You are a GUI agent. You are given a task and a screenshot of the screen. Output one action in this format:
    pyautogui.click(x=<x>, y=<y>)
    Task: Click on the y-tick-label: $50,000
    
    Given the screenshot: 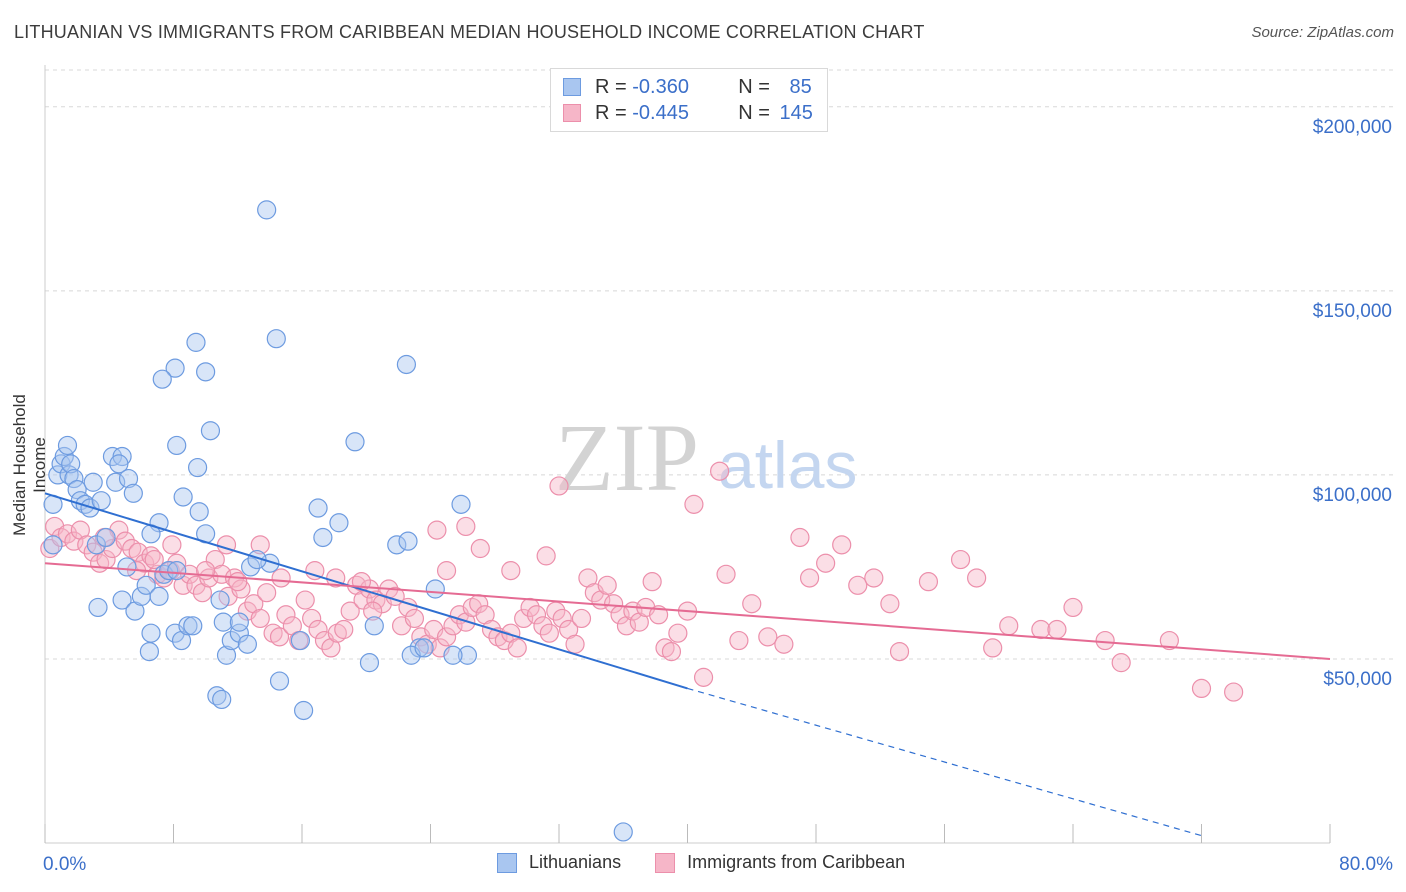 What is the action you would take?
    pyautogui.click(x=1357, y=679)
    